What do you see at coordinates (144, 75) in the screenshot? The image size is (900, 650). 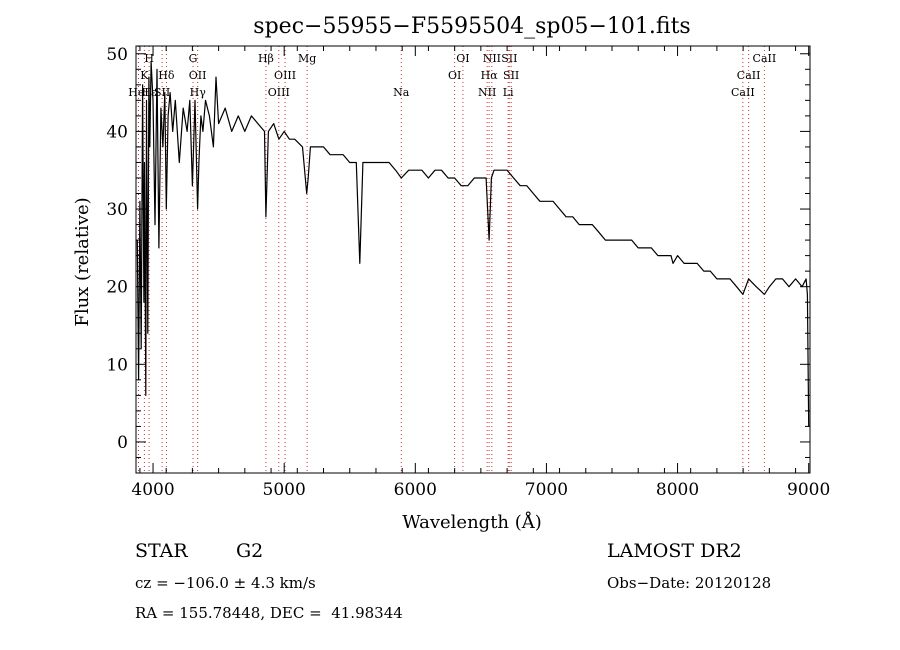 I see `line-marker-label: K` at bounding box center [144, 75].